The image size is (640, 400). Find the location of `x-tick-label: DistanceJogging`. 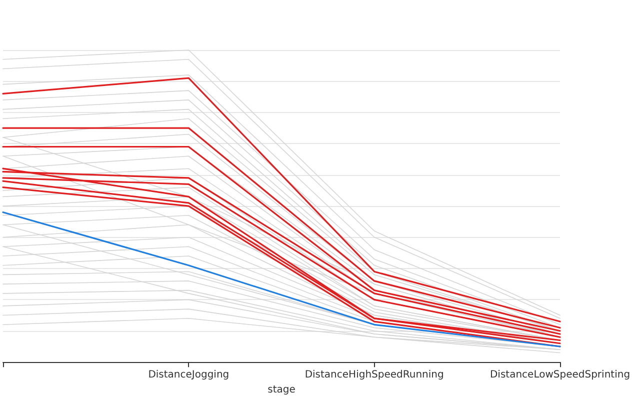

x-tick-label: DistanceJogging is located at coordinates (189, 375).